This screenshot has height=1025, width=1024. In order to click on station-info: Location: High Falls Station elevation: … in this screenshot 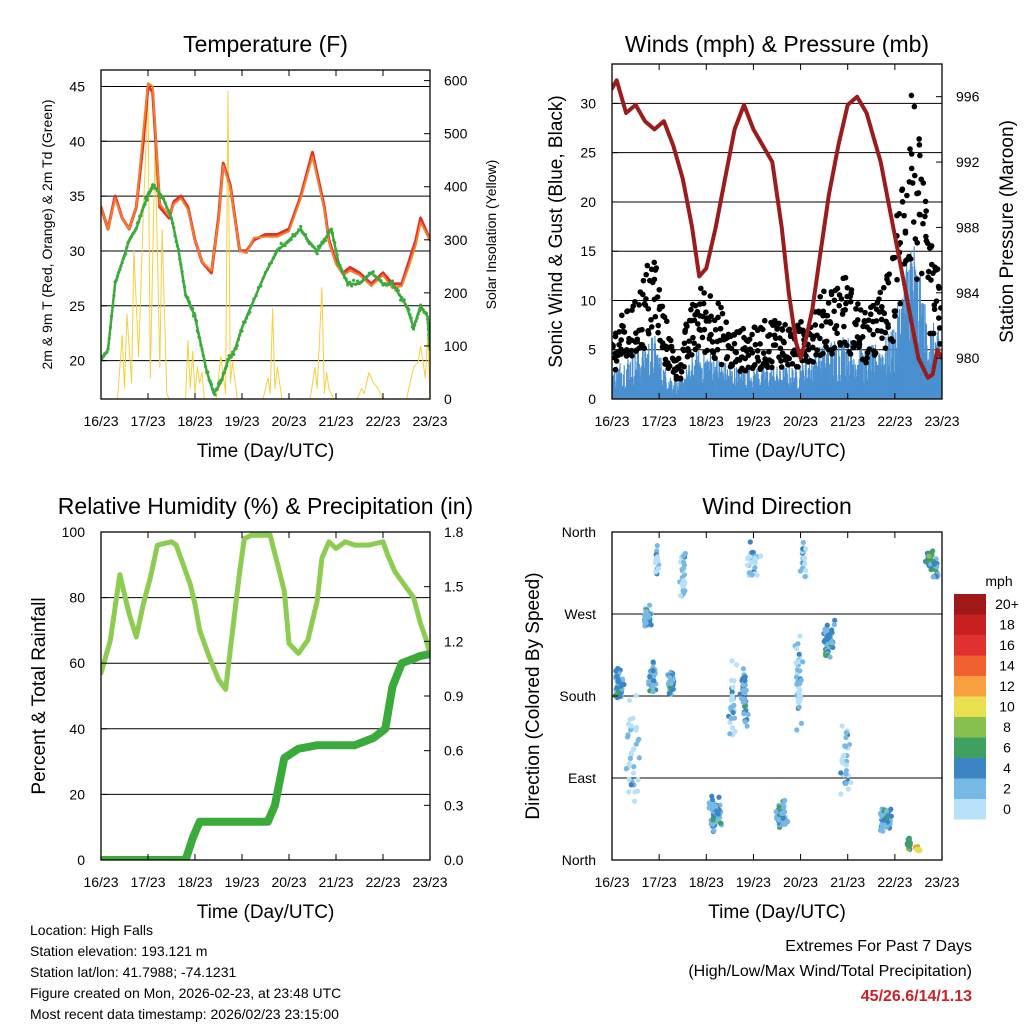, I will do `click(185, 972)`.